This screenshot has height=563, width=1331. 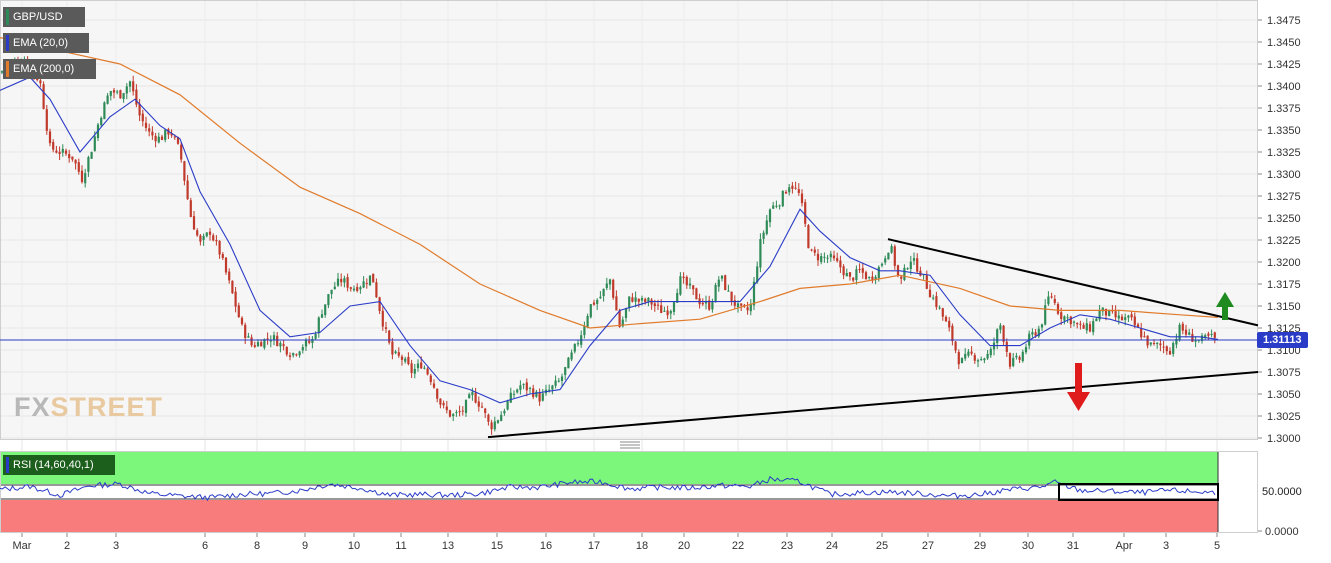 I want to click on legend-ema20: EMA (20,0), so click(x=46, y=43).